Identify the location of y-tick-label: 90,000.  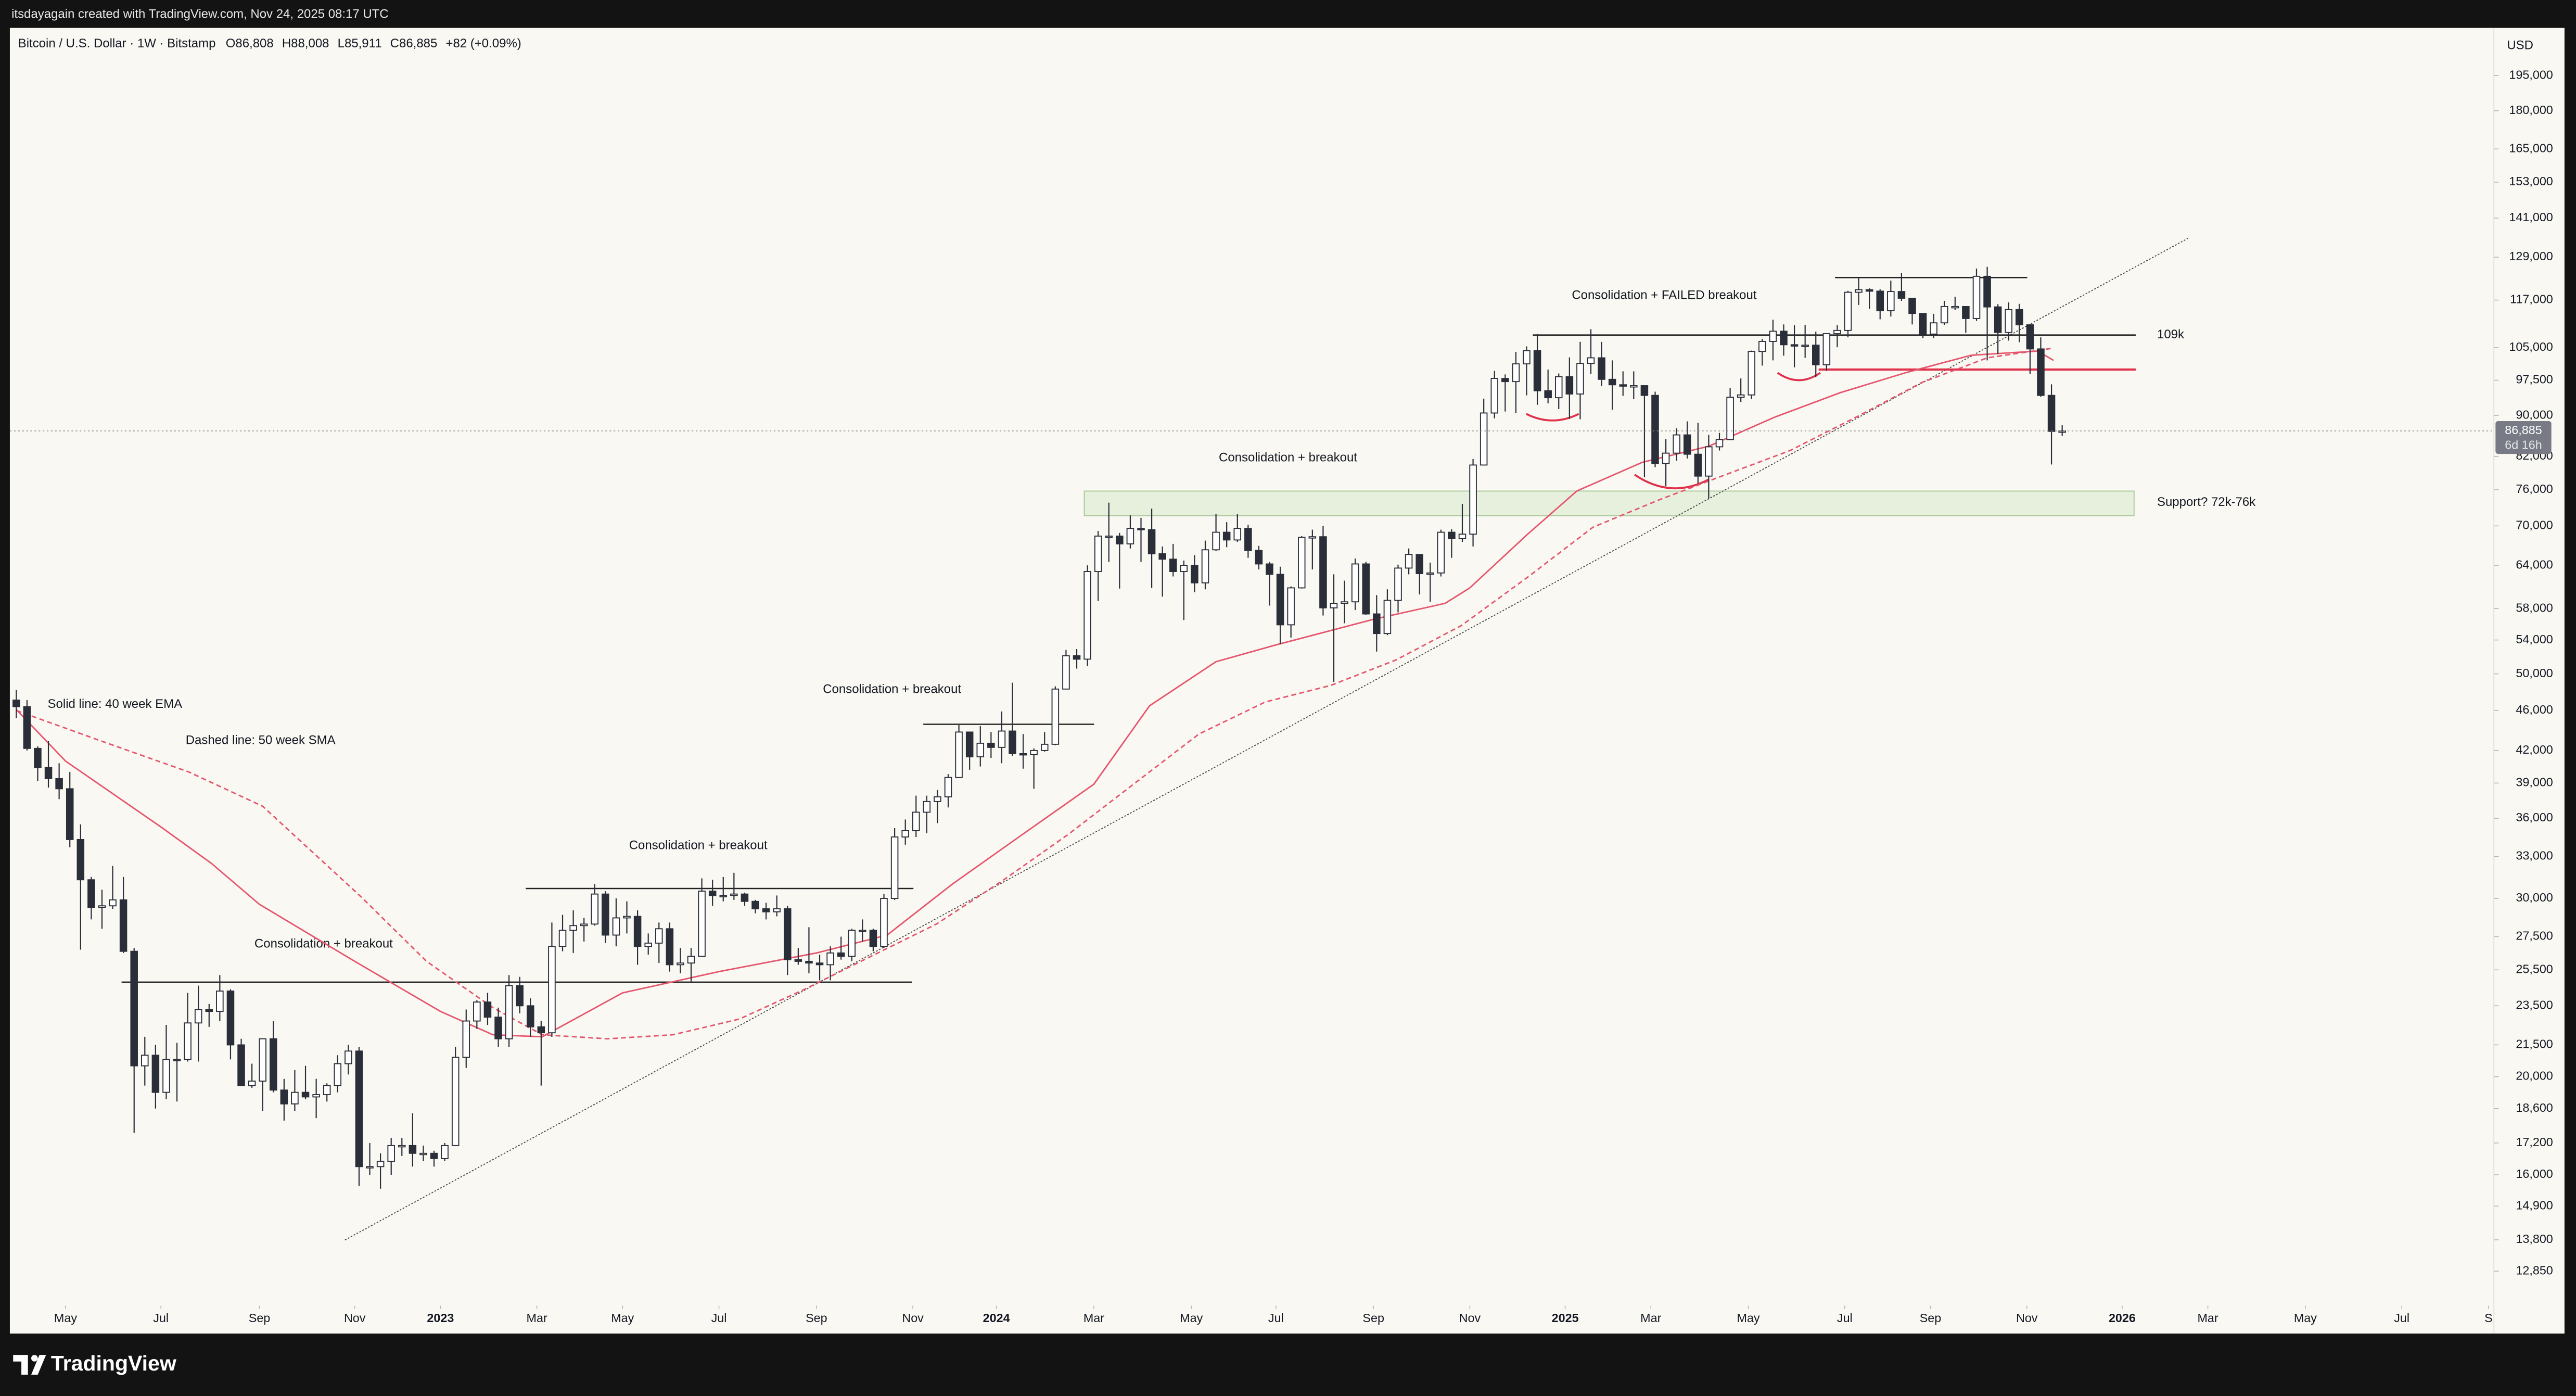
(2534, 415).